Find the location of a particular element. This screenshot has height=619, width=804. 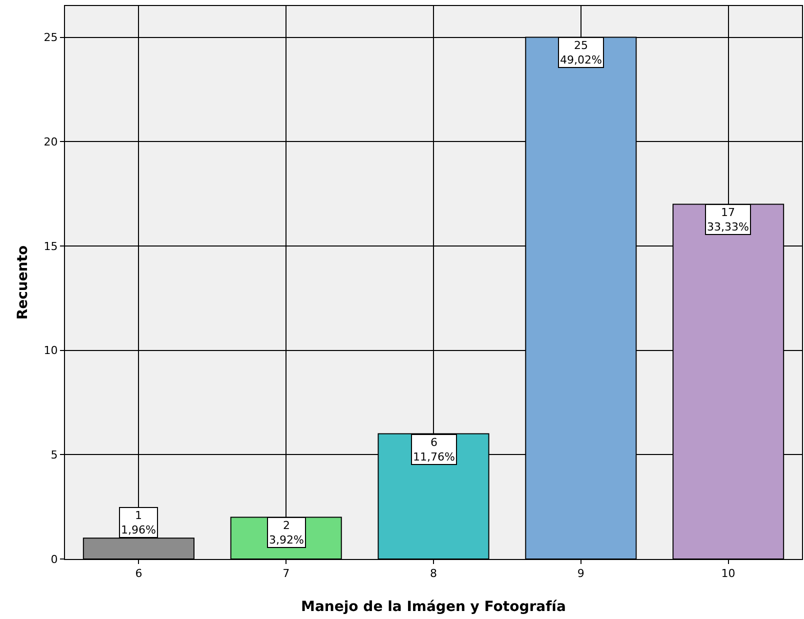

data-label: 2 3,92% is located at coordinates (286, 532).